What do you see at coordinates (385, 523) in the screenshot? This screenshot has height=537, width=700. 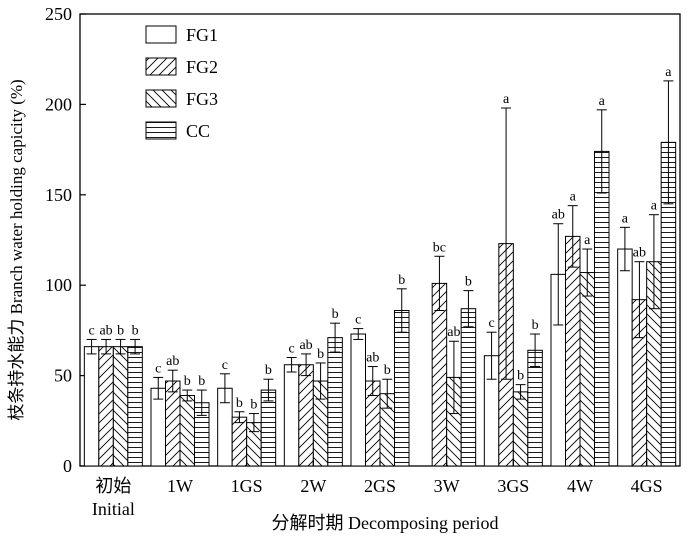 I see `x-axis-label: 分解时期 Decomposing period` at bounding box center [385, 523].